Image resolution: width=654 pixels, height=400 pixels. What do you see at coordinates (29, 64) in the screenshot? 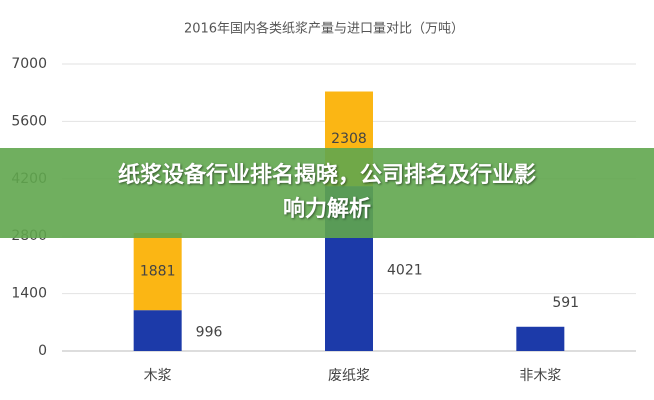
I see `y-tick-label: 7000` at bounding box center [29, 64].